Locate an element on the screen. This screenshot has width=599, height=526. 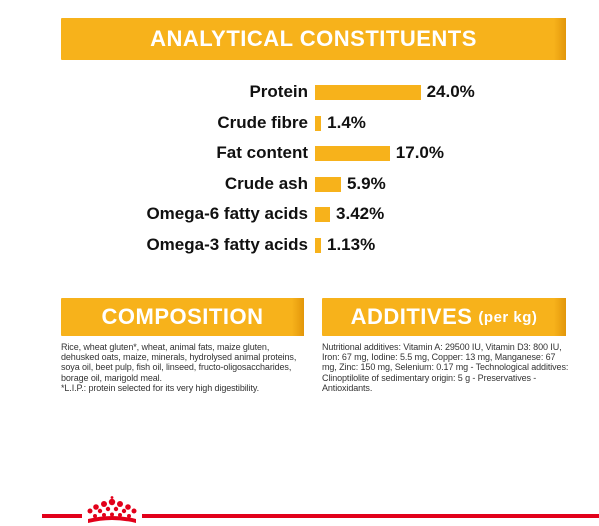
composition-title: COMPOSITION is located at coordinates (182, 316).